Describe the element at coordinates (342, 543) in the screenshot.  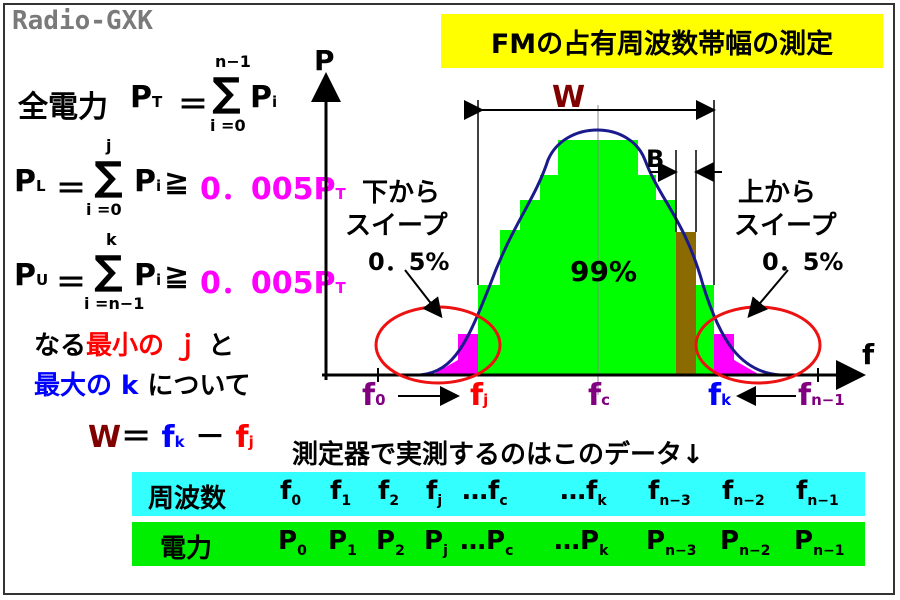
I see `power-cell: P1` at that location.